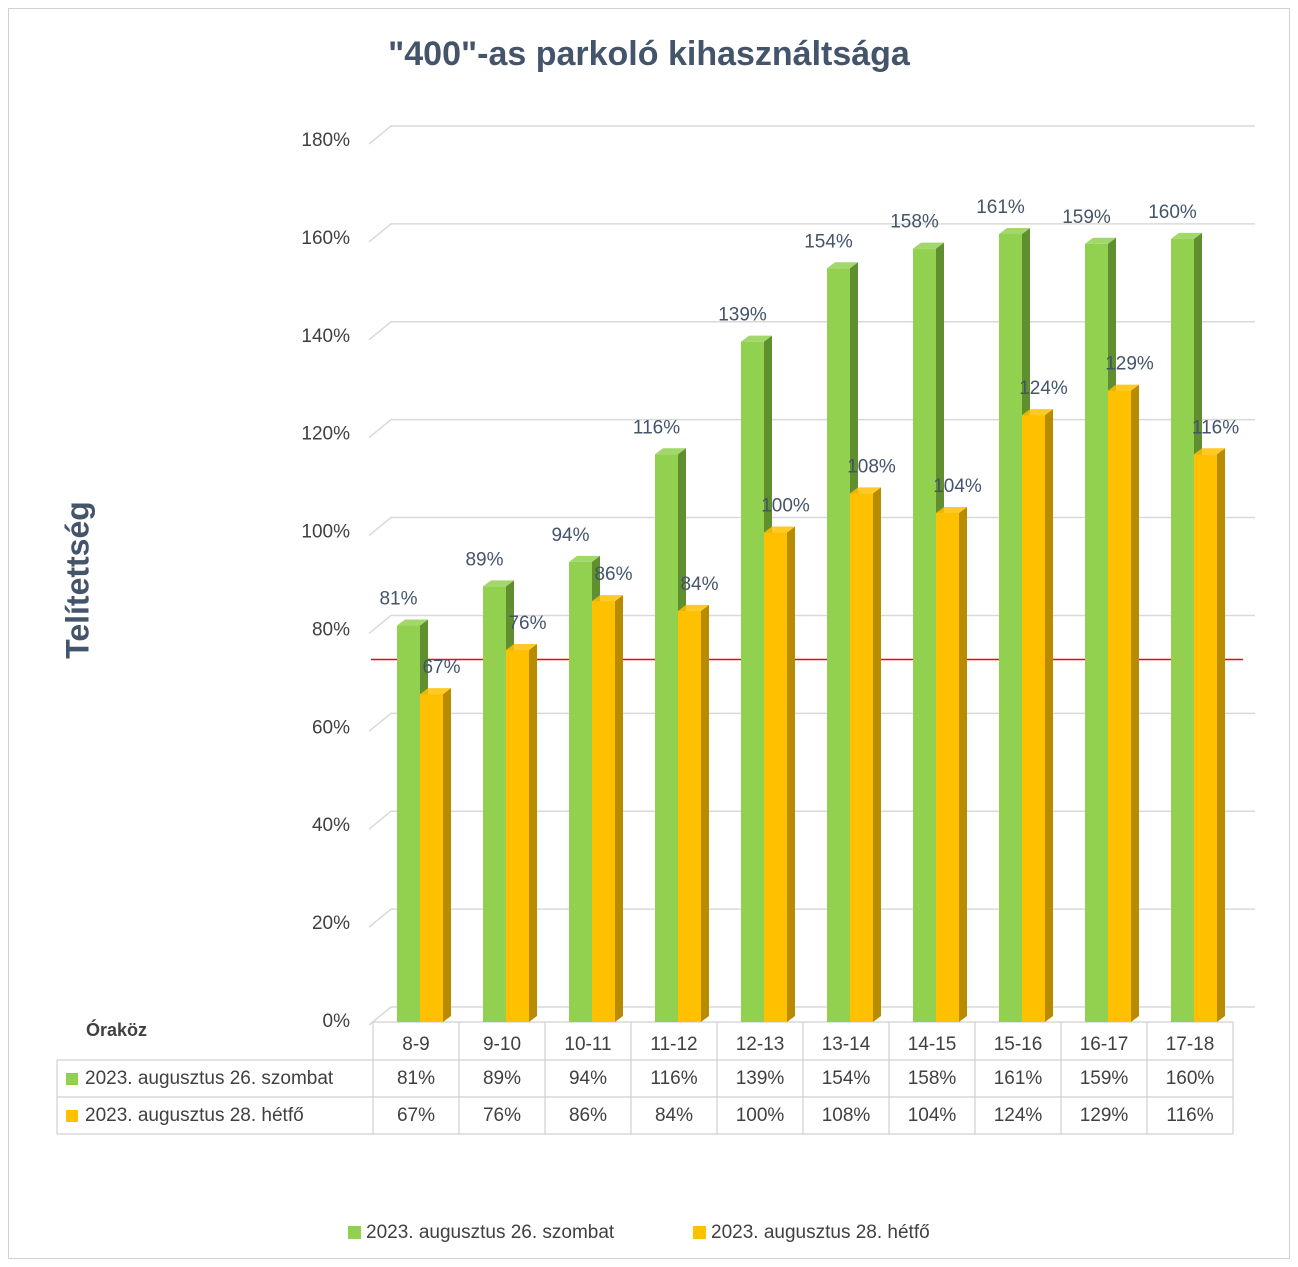 The height and width of the screenshot is (1267, 1298). I want to click on value-label: 67%, so click(441, 667).